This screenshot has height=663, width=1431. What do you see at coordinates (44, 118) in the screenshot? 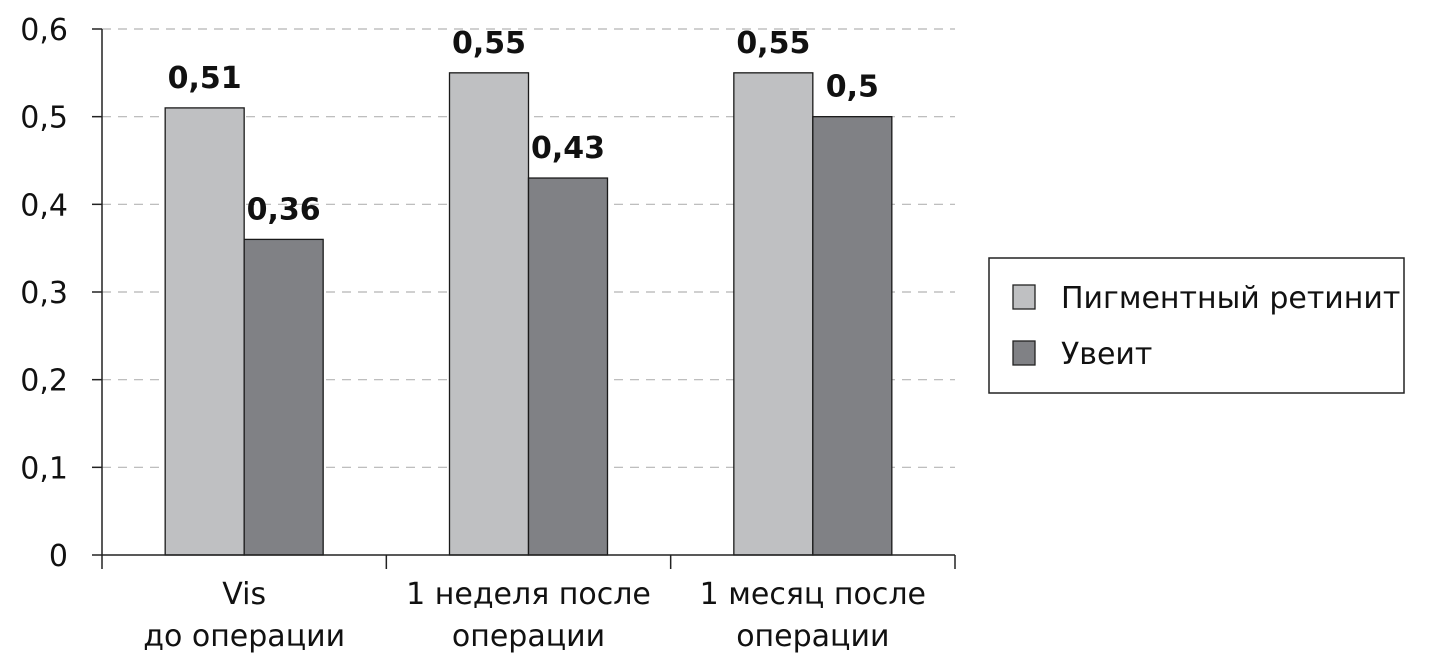
I see `y-tick-label: 0,5` at bounding box center [44, 118].